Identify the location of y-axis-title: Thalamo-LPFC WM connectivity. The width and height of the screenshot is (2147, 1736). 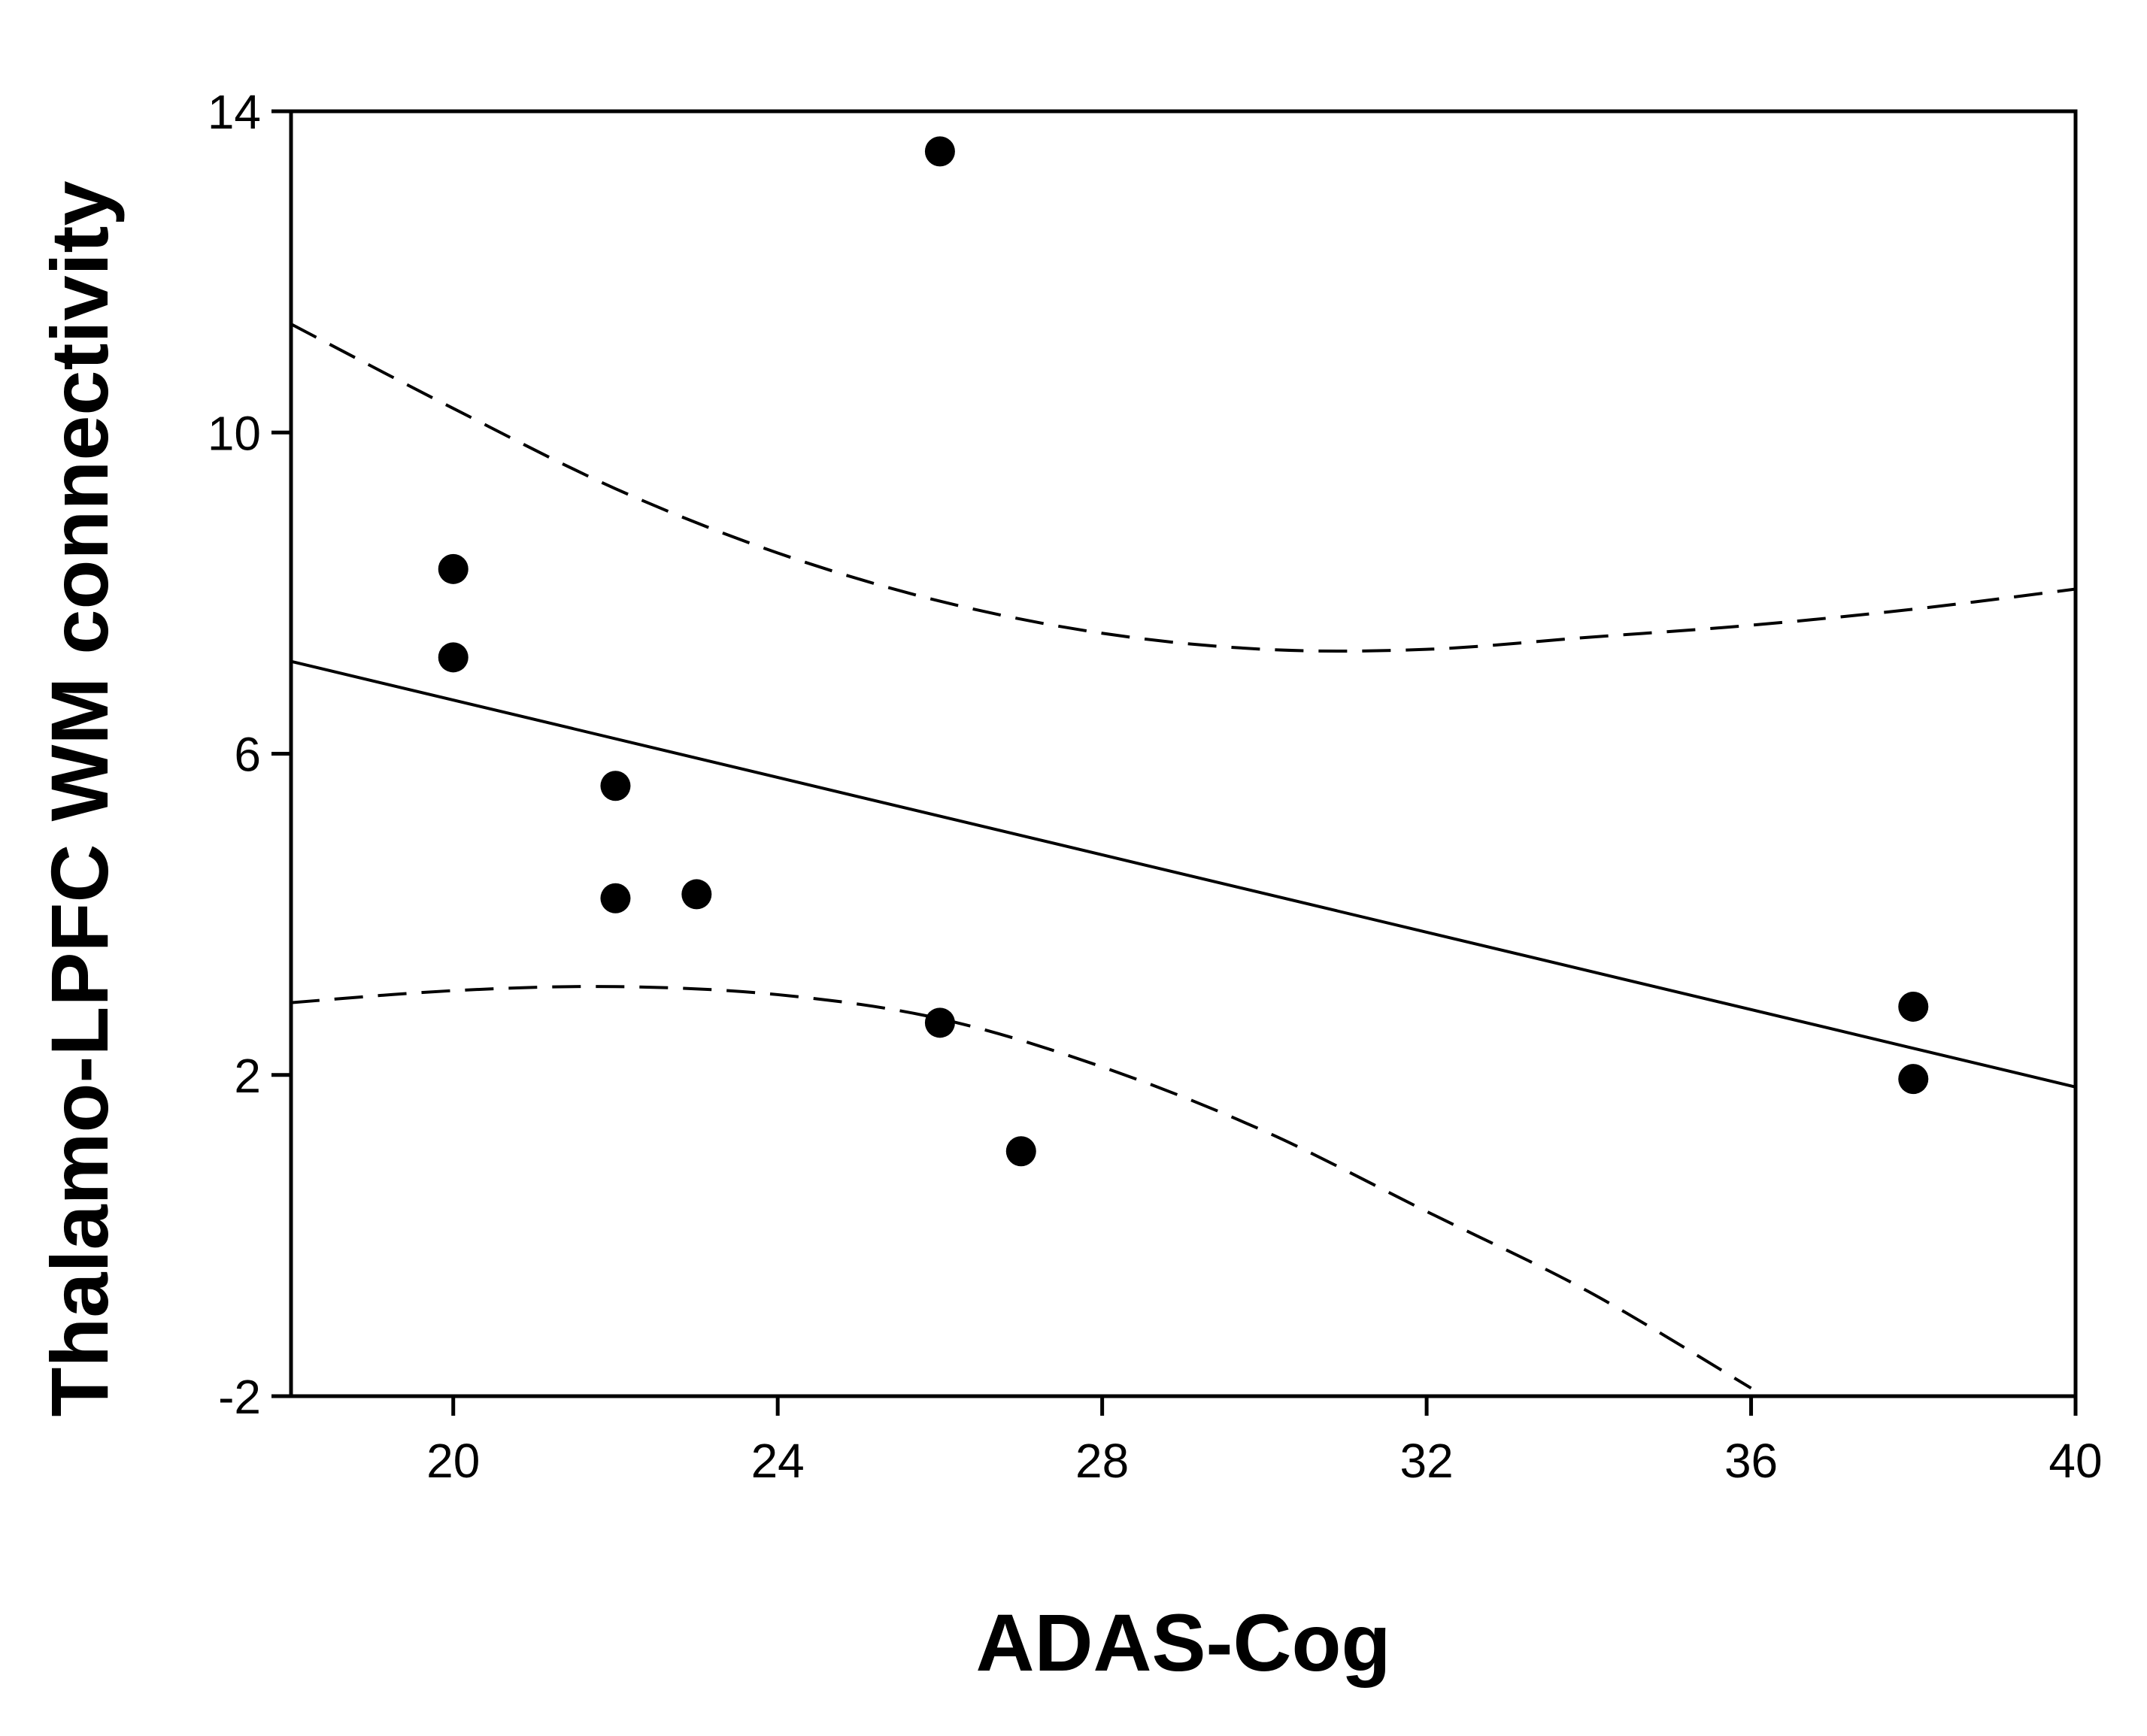
(79, 798).